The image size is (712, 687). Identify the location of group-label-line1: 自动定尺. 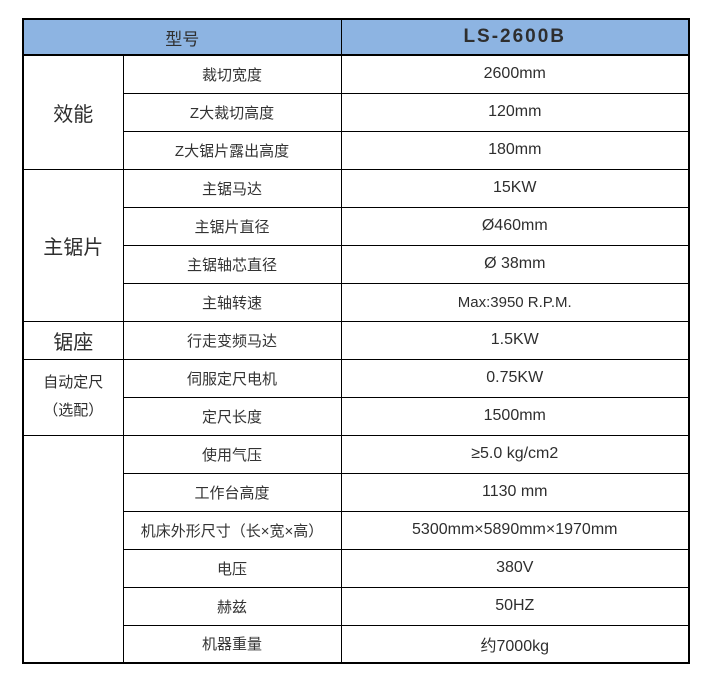
(73, 382).